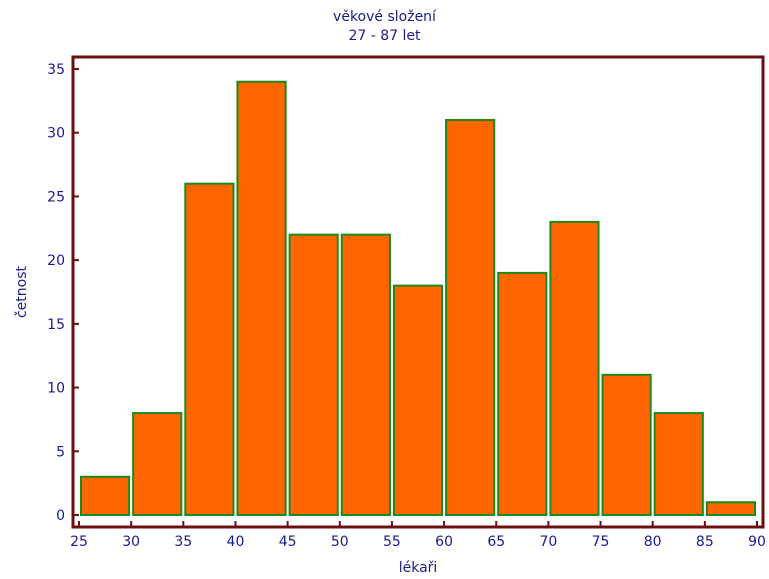  What do you see at coordinates (392, 542) in the screenshot?
I see `x-tick-label-55: 55` at bounding box center [392, 542].